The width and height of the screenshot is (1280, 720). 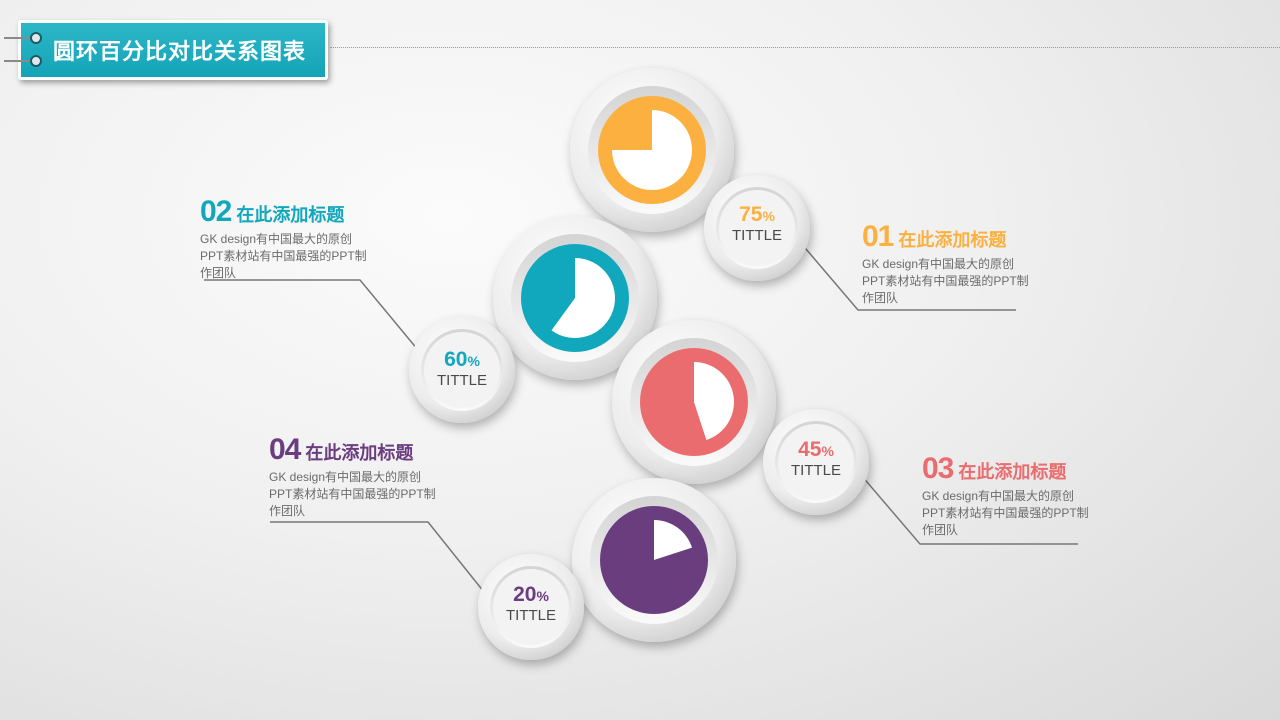 I want to click on header-divider, so click(x=805, y=47).